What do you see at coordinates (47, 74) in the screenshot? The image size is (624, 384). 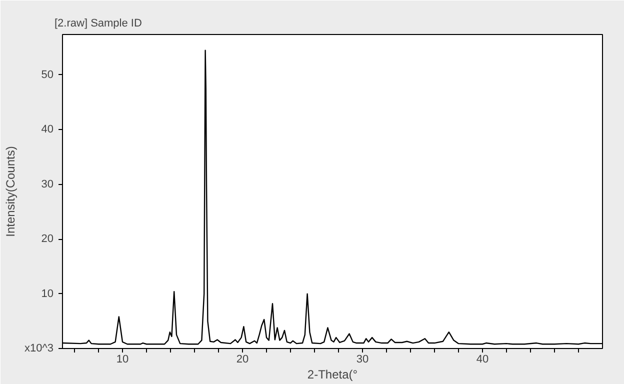 I see `y-tick-label: 50` at bounding box center [47, 74].